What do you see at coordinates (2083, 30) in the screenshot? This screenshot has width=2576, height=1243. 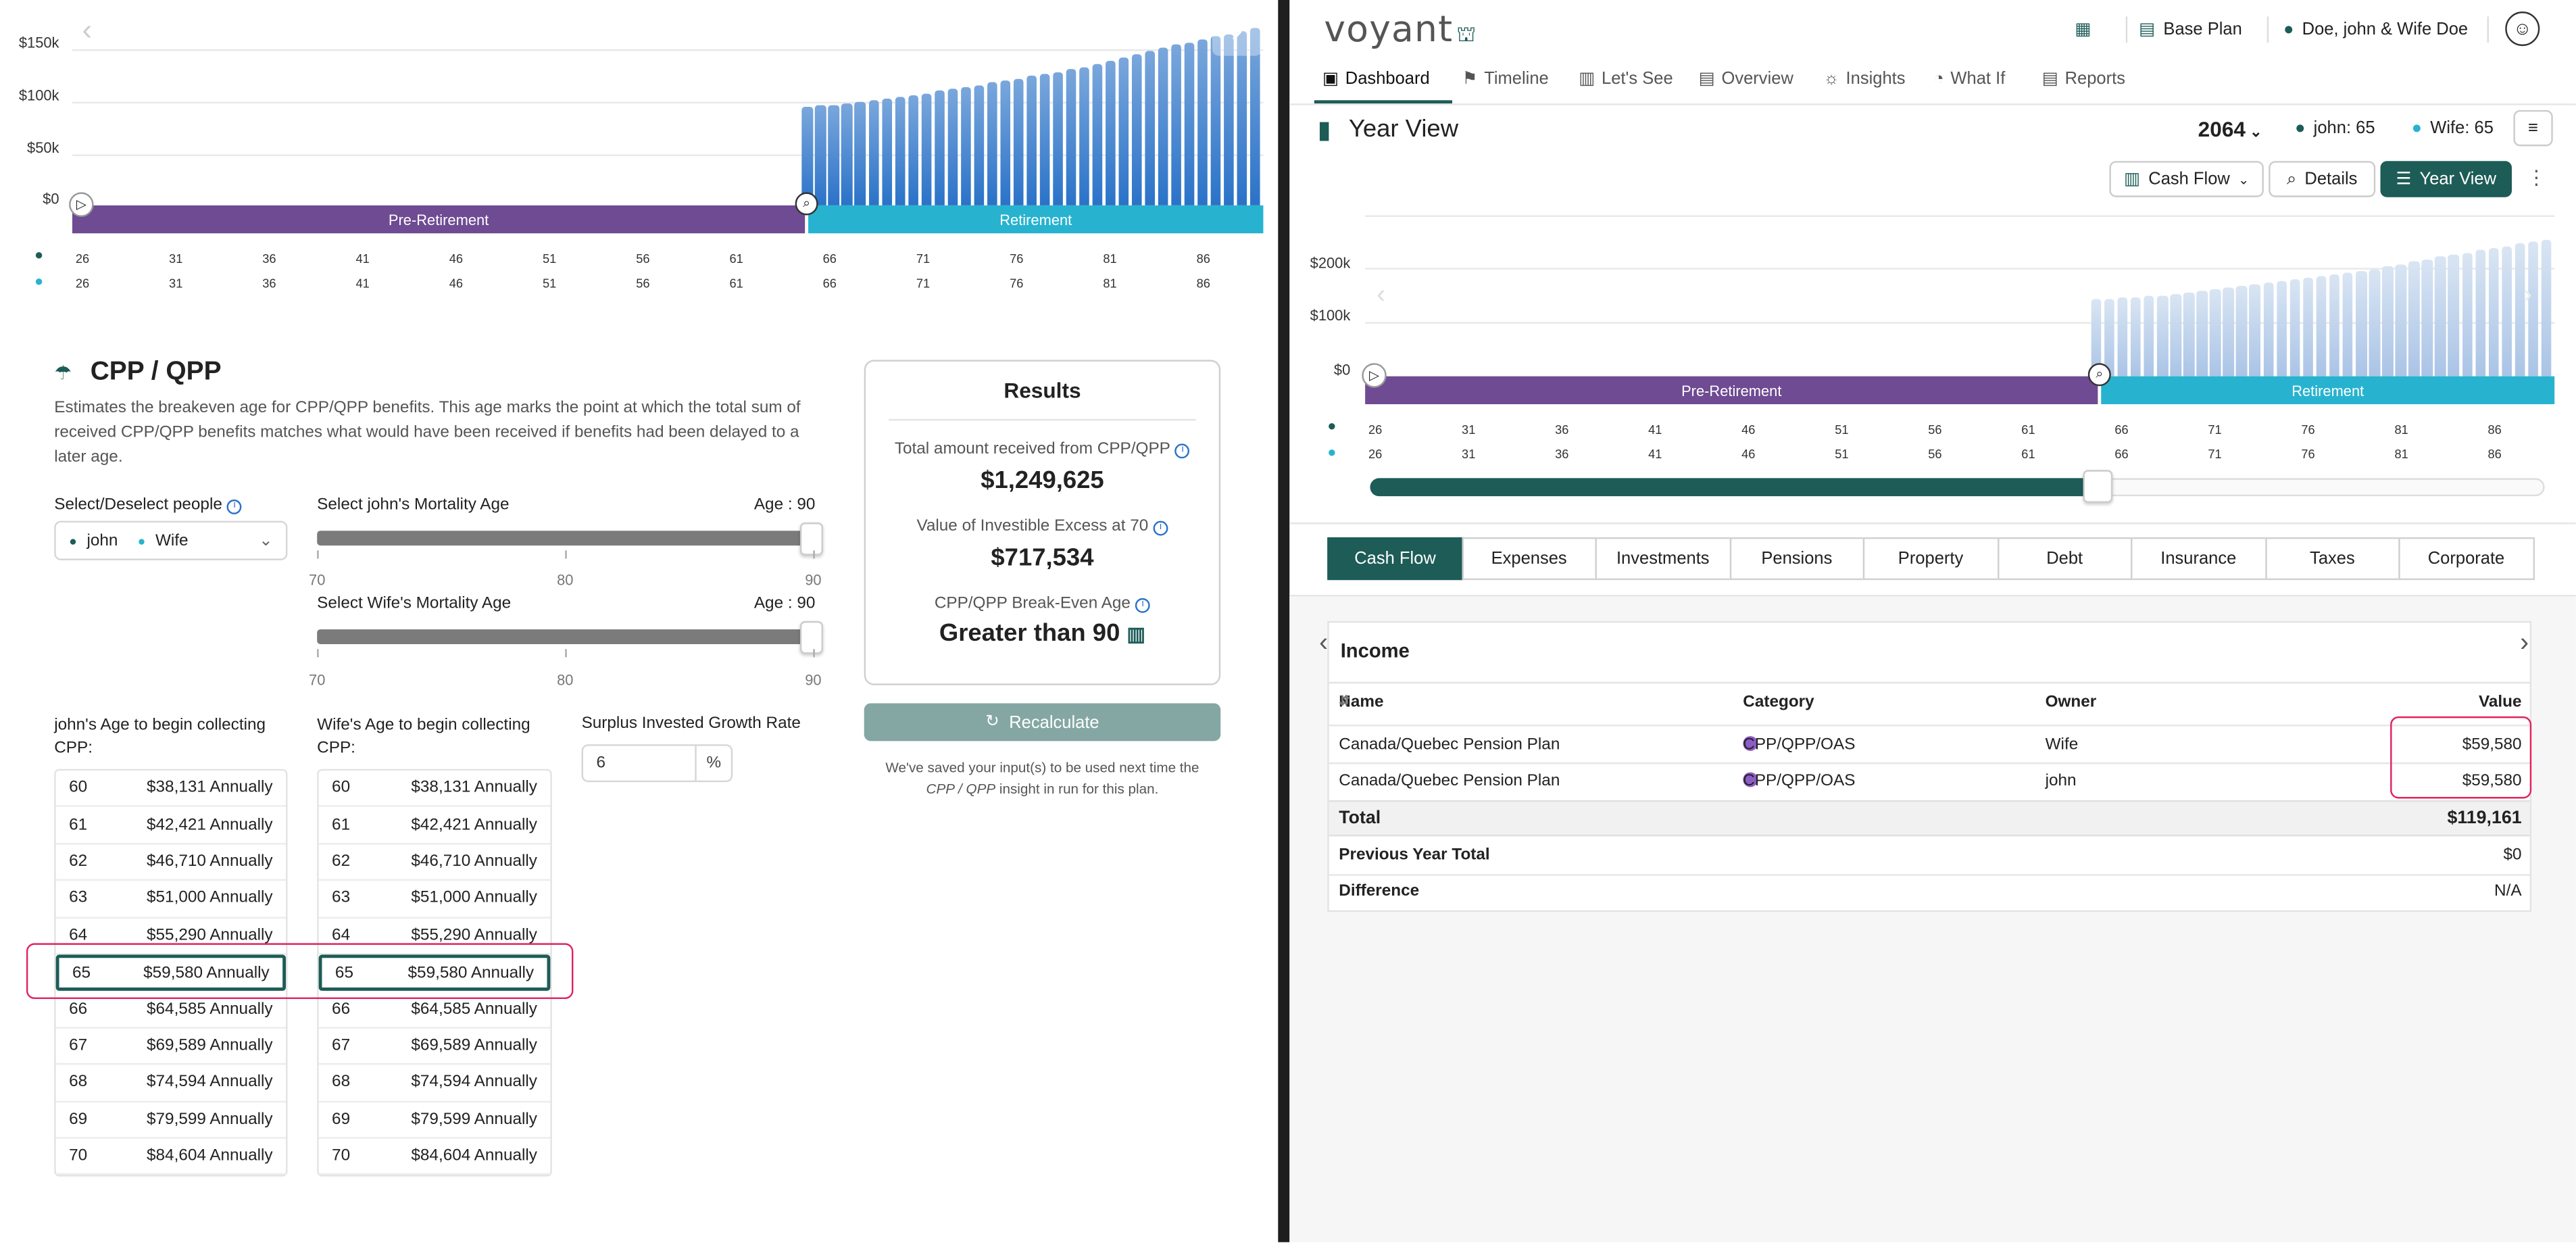 I see `calculator-icon: ▦` at bounding box center [2083, 30].